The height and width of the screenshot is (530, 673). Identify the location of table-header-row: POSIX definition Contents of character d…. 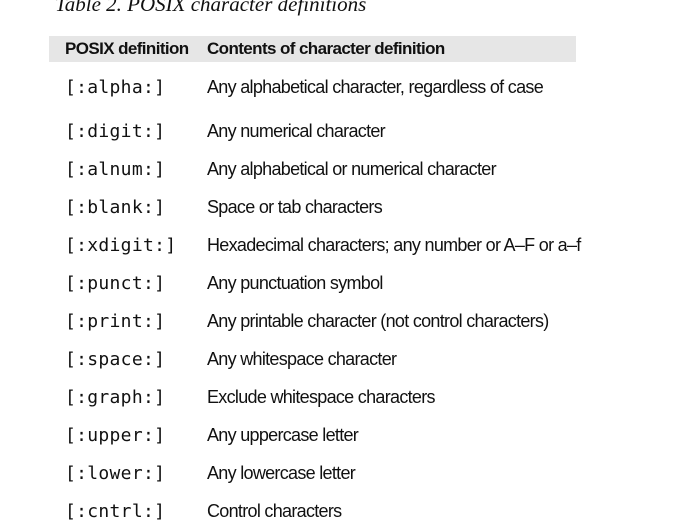
(312, 49).